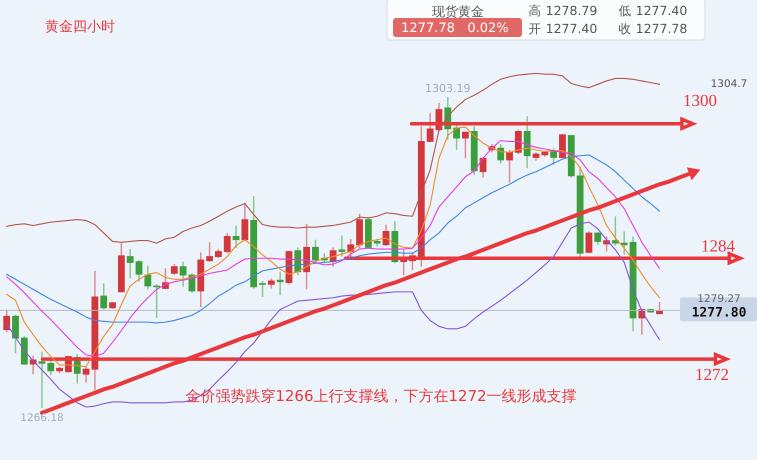  Describe the element at coordinates (653, 10) in the screenshot. I see `text: 低 1277.40` at that location.